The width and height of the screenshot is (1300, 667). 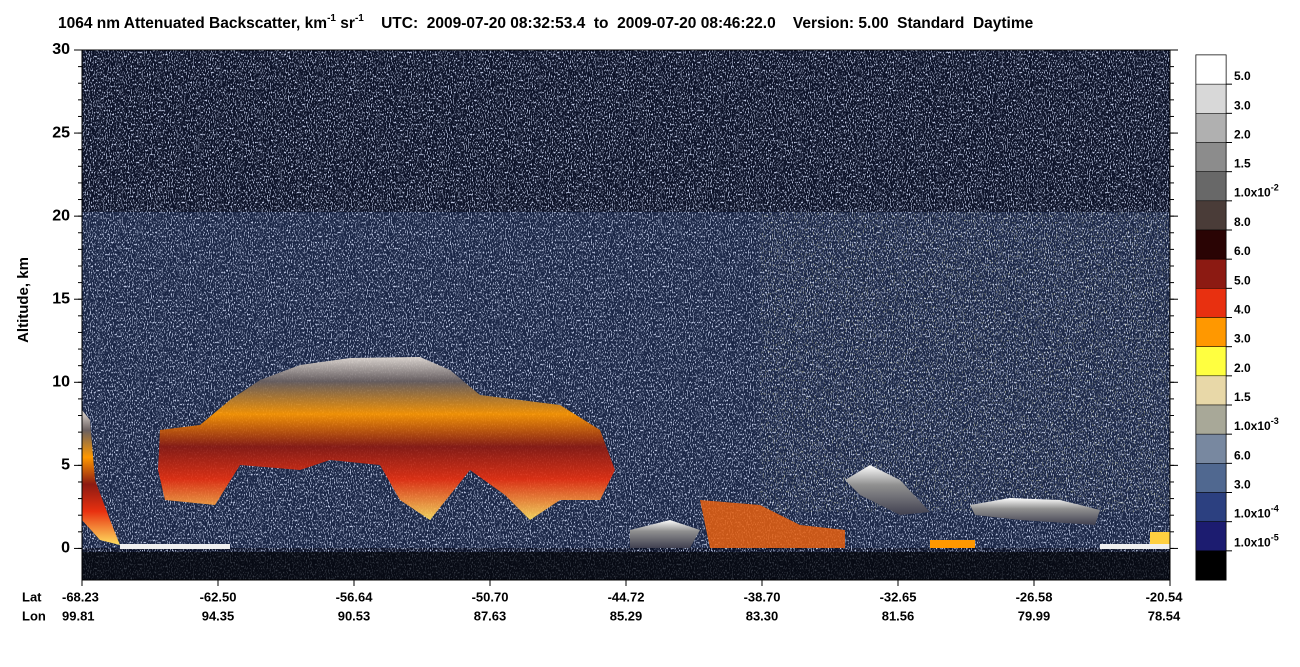 What do you see at coordinates (1275, 538) in the screenshot?
I see `colorbar-label-exponent: -5` at bounding box center [1275, 538].